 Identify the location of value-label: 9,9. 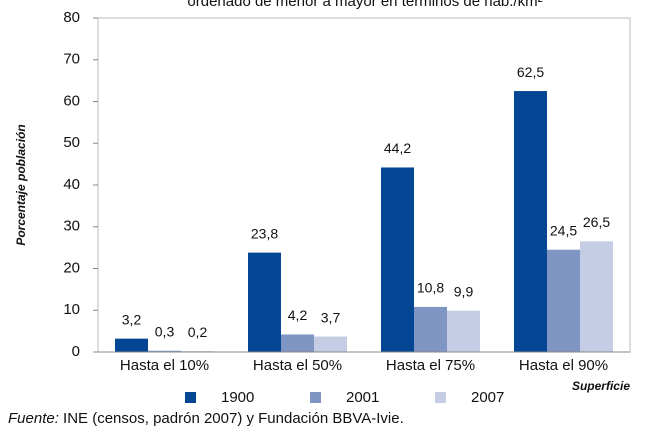
(464, 291).